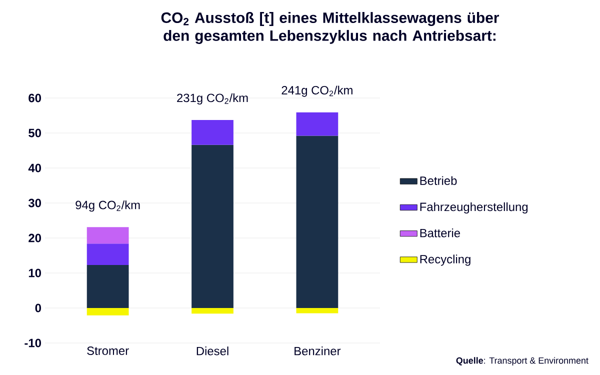 This screenshot has height=375, width=600. I want to click on x-tick-label: Stromer, so click(108, 350).